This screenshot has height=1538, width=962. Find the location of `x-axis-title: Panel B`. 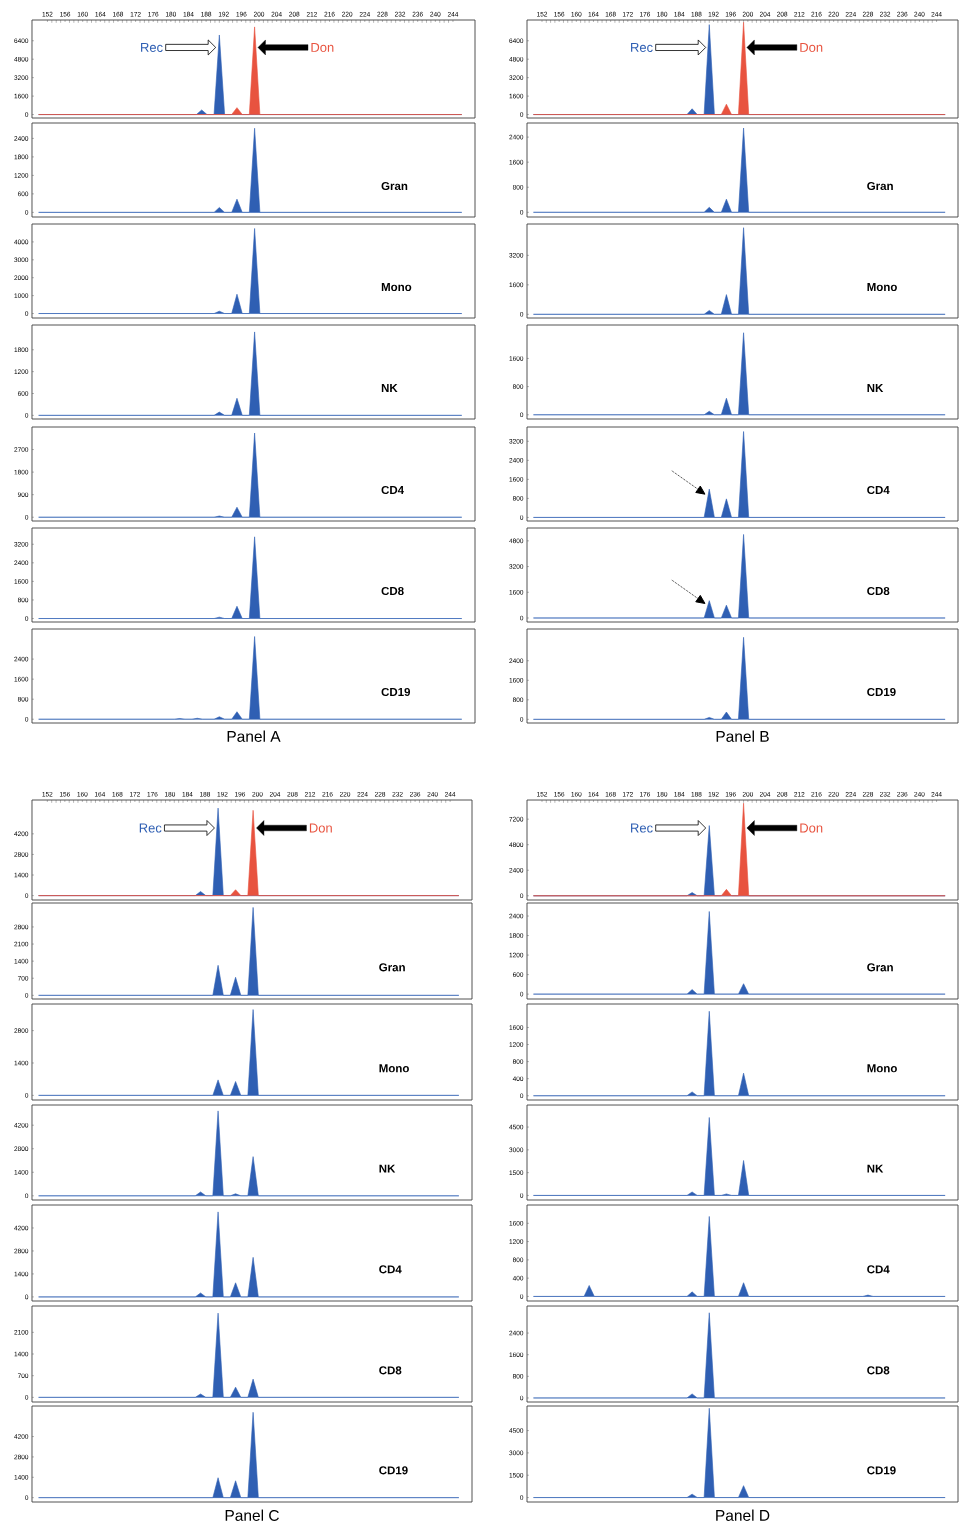

x-axis-title: Panel B is located at coordinates (742, 736).